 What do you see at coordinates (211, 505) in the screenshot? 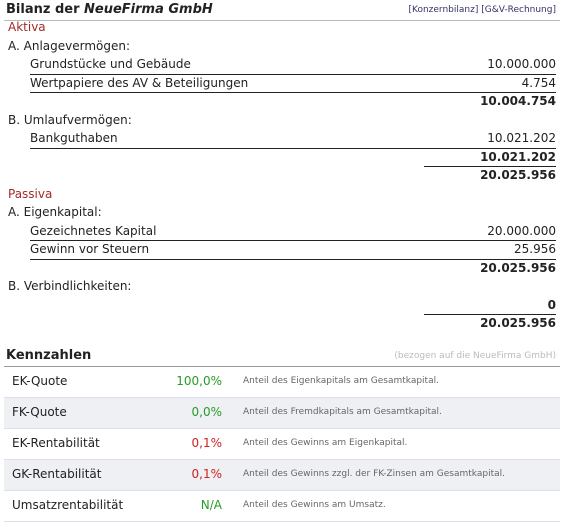
I see `kpi-value: N/A` at bounding box center [211, 505].